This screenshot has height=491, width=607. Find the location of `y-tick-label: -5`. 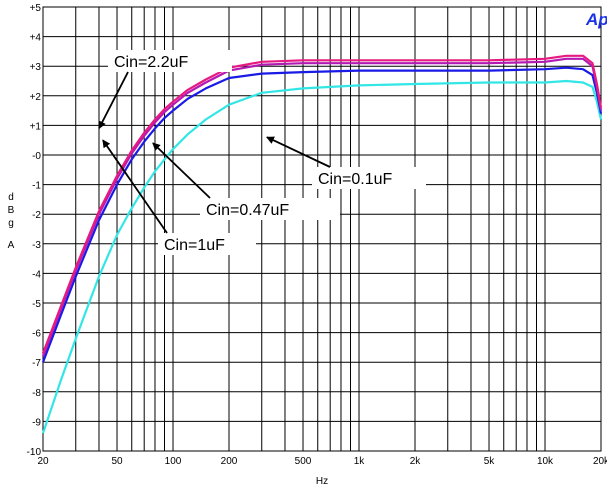

y-tick-label: -5 is located at coordinates (36, 304).